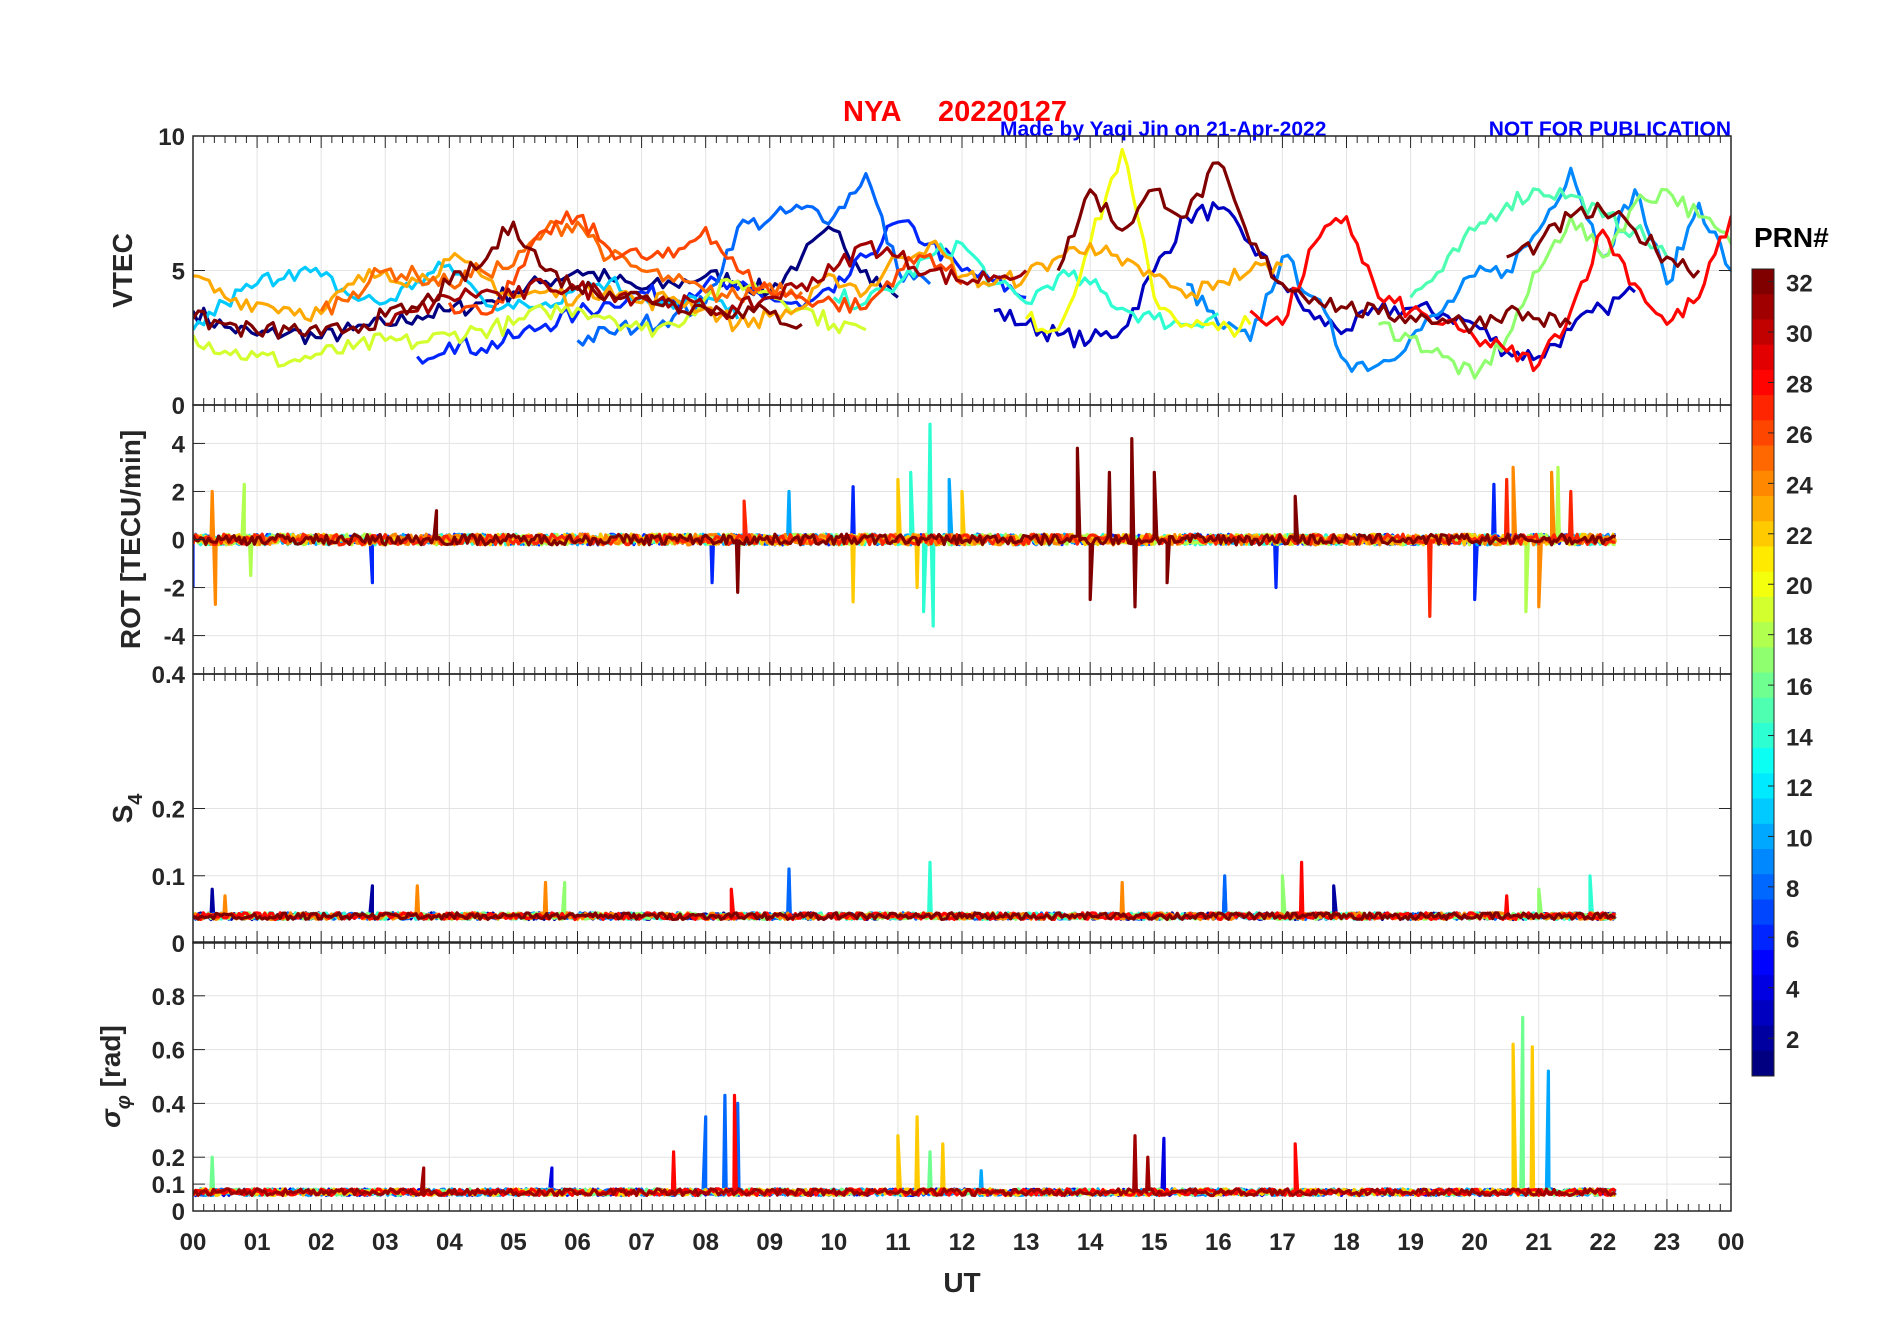 Image resolution: width=1902 pixels, height=1335 pixels. Describe the element at coordinates (1602, 1242) in the screenshot. I see `x-tick-label: 22` at that location.